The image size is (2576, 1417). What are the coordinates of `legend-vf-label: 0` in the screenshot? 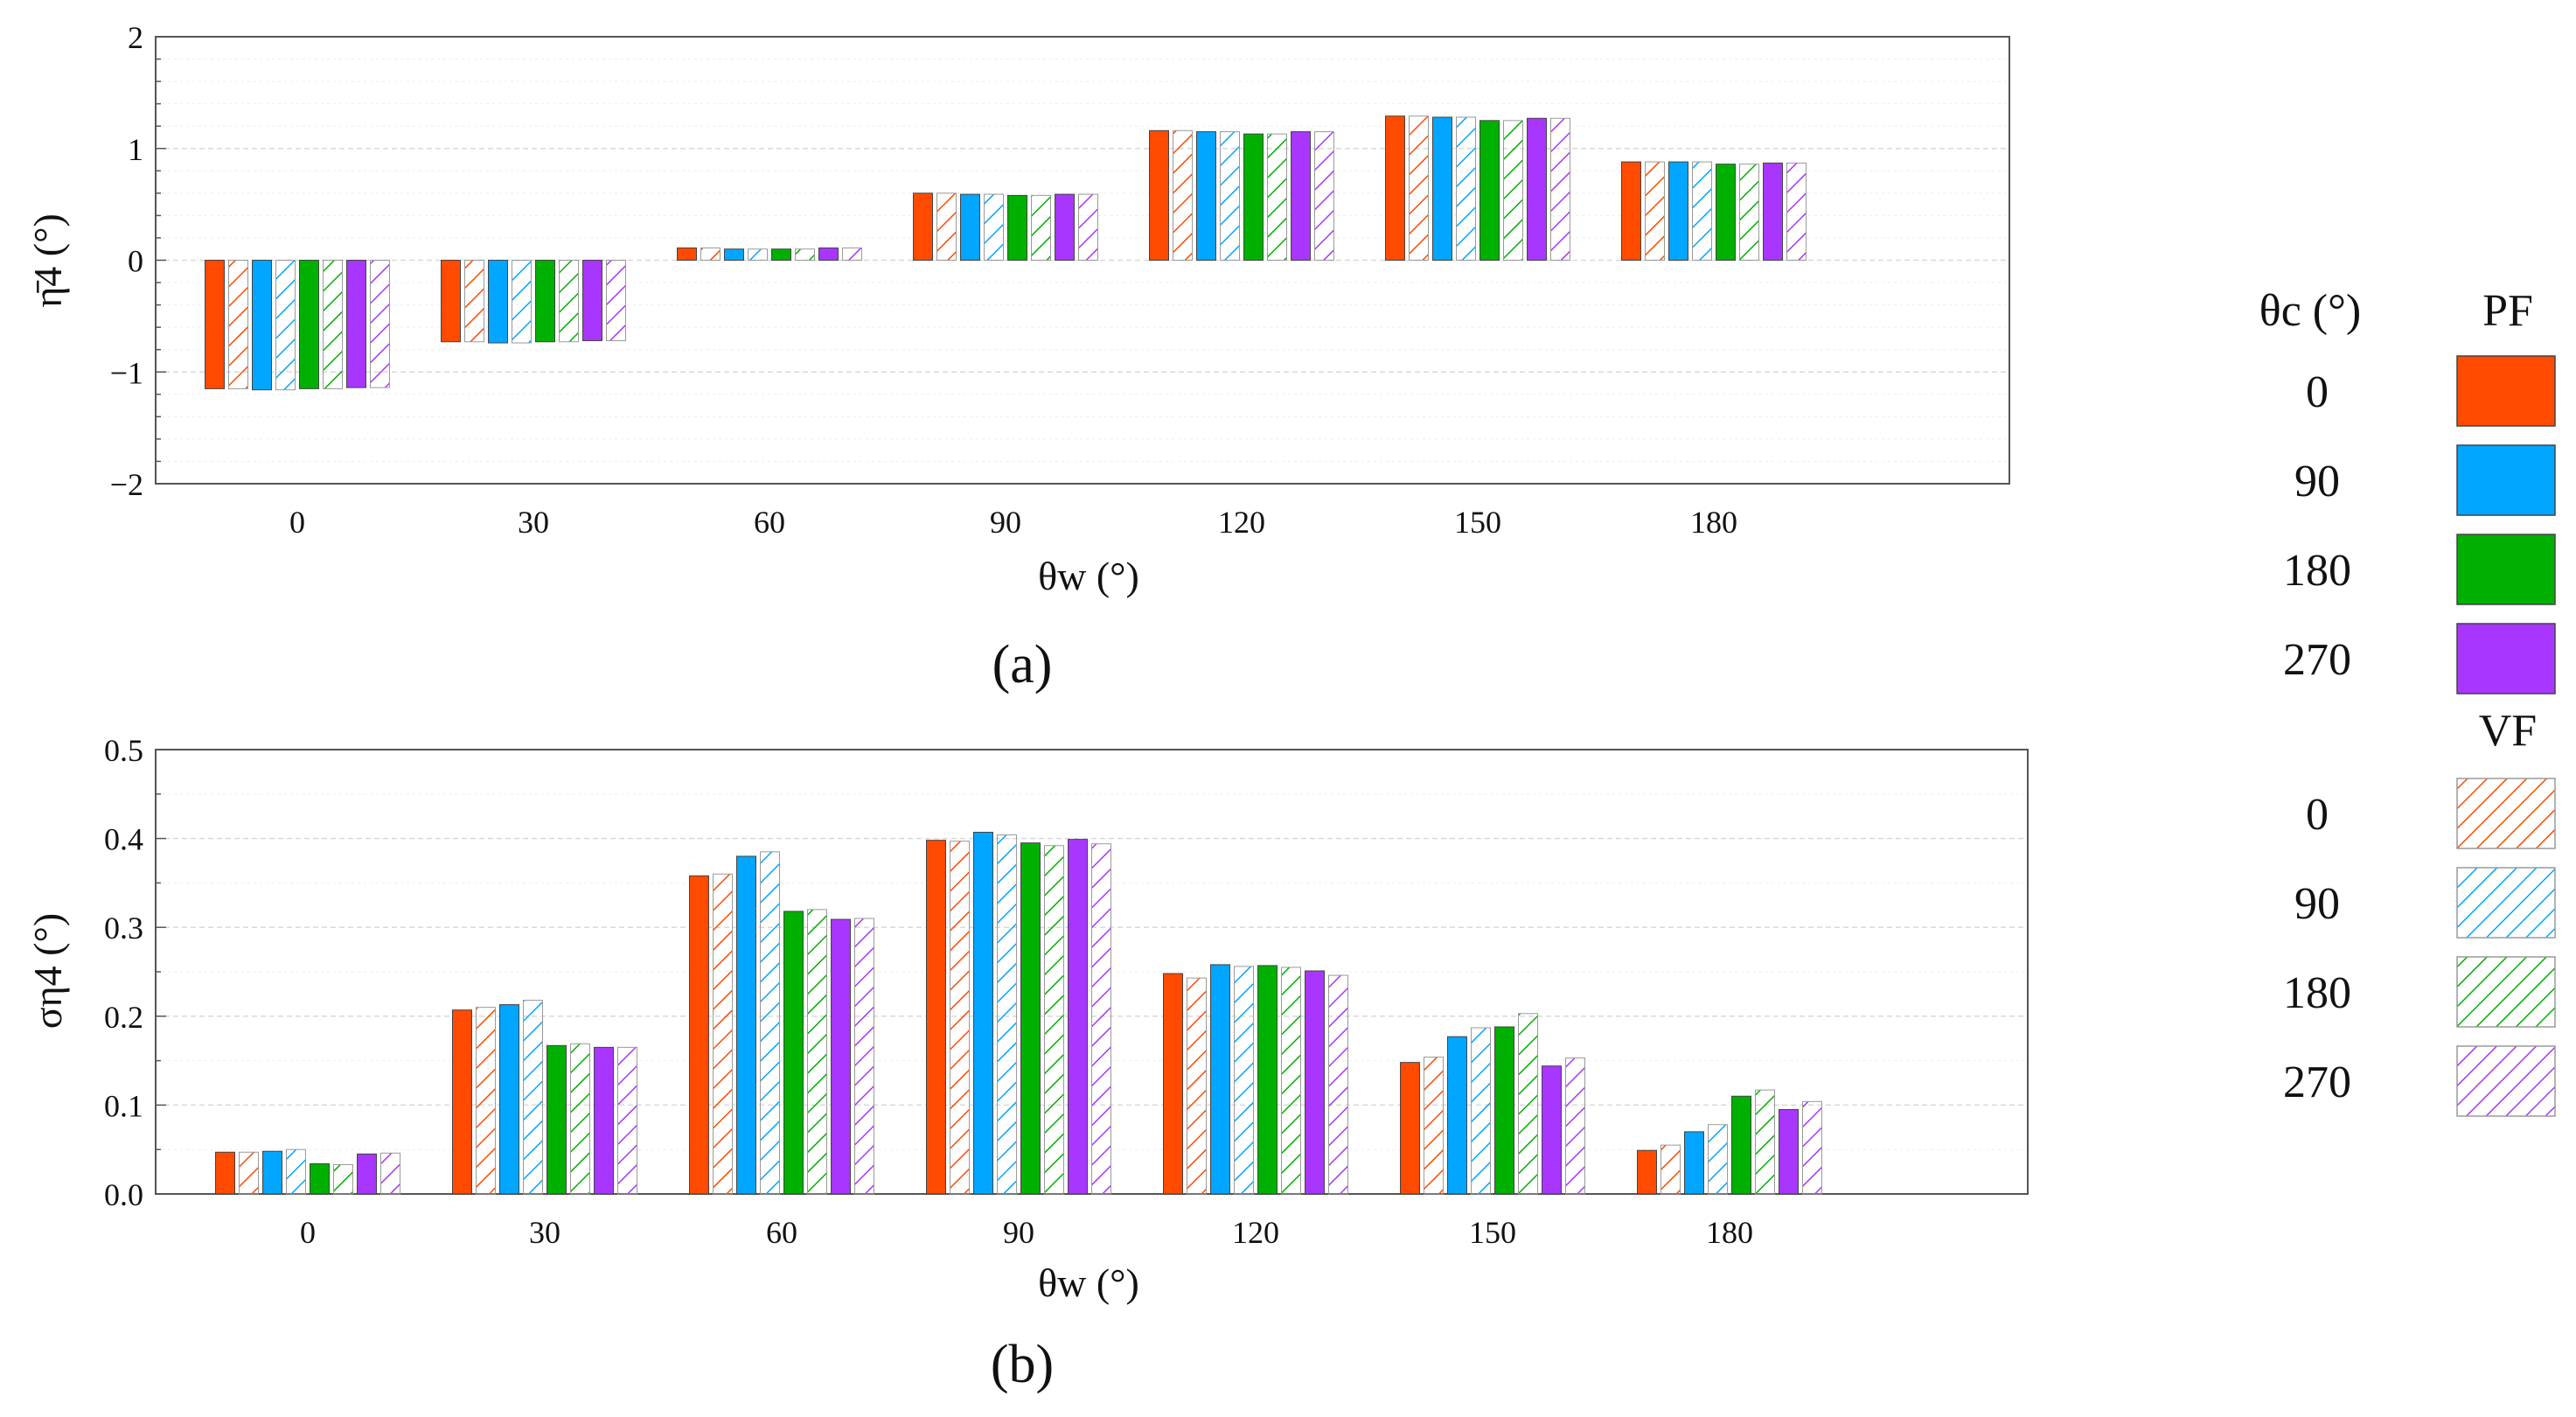 It's located at (2317, 815).